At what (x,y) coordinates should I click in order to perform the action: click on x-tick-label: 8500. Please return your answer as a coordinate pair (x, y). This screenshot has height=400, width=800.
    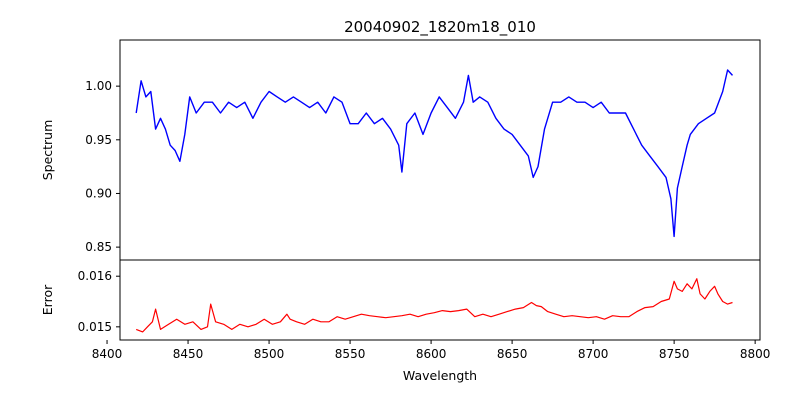
    Looking at the image, I should click on (269, 354).